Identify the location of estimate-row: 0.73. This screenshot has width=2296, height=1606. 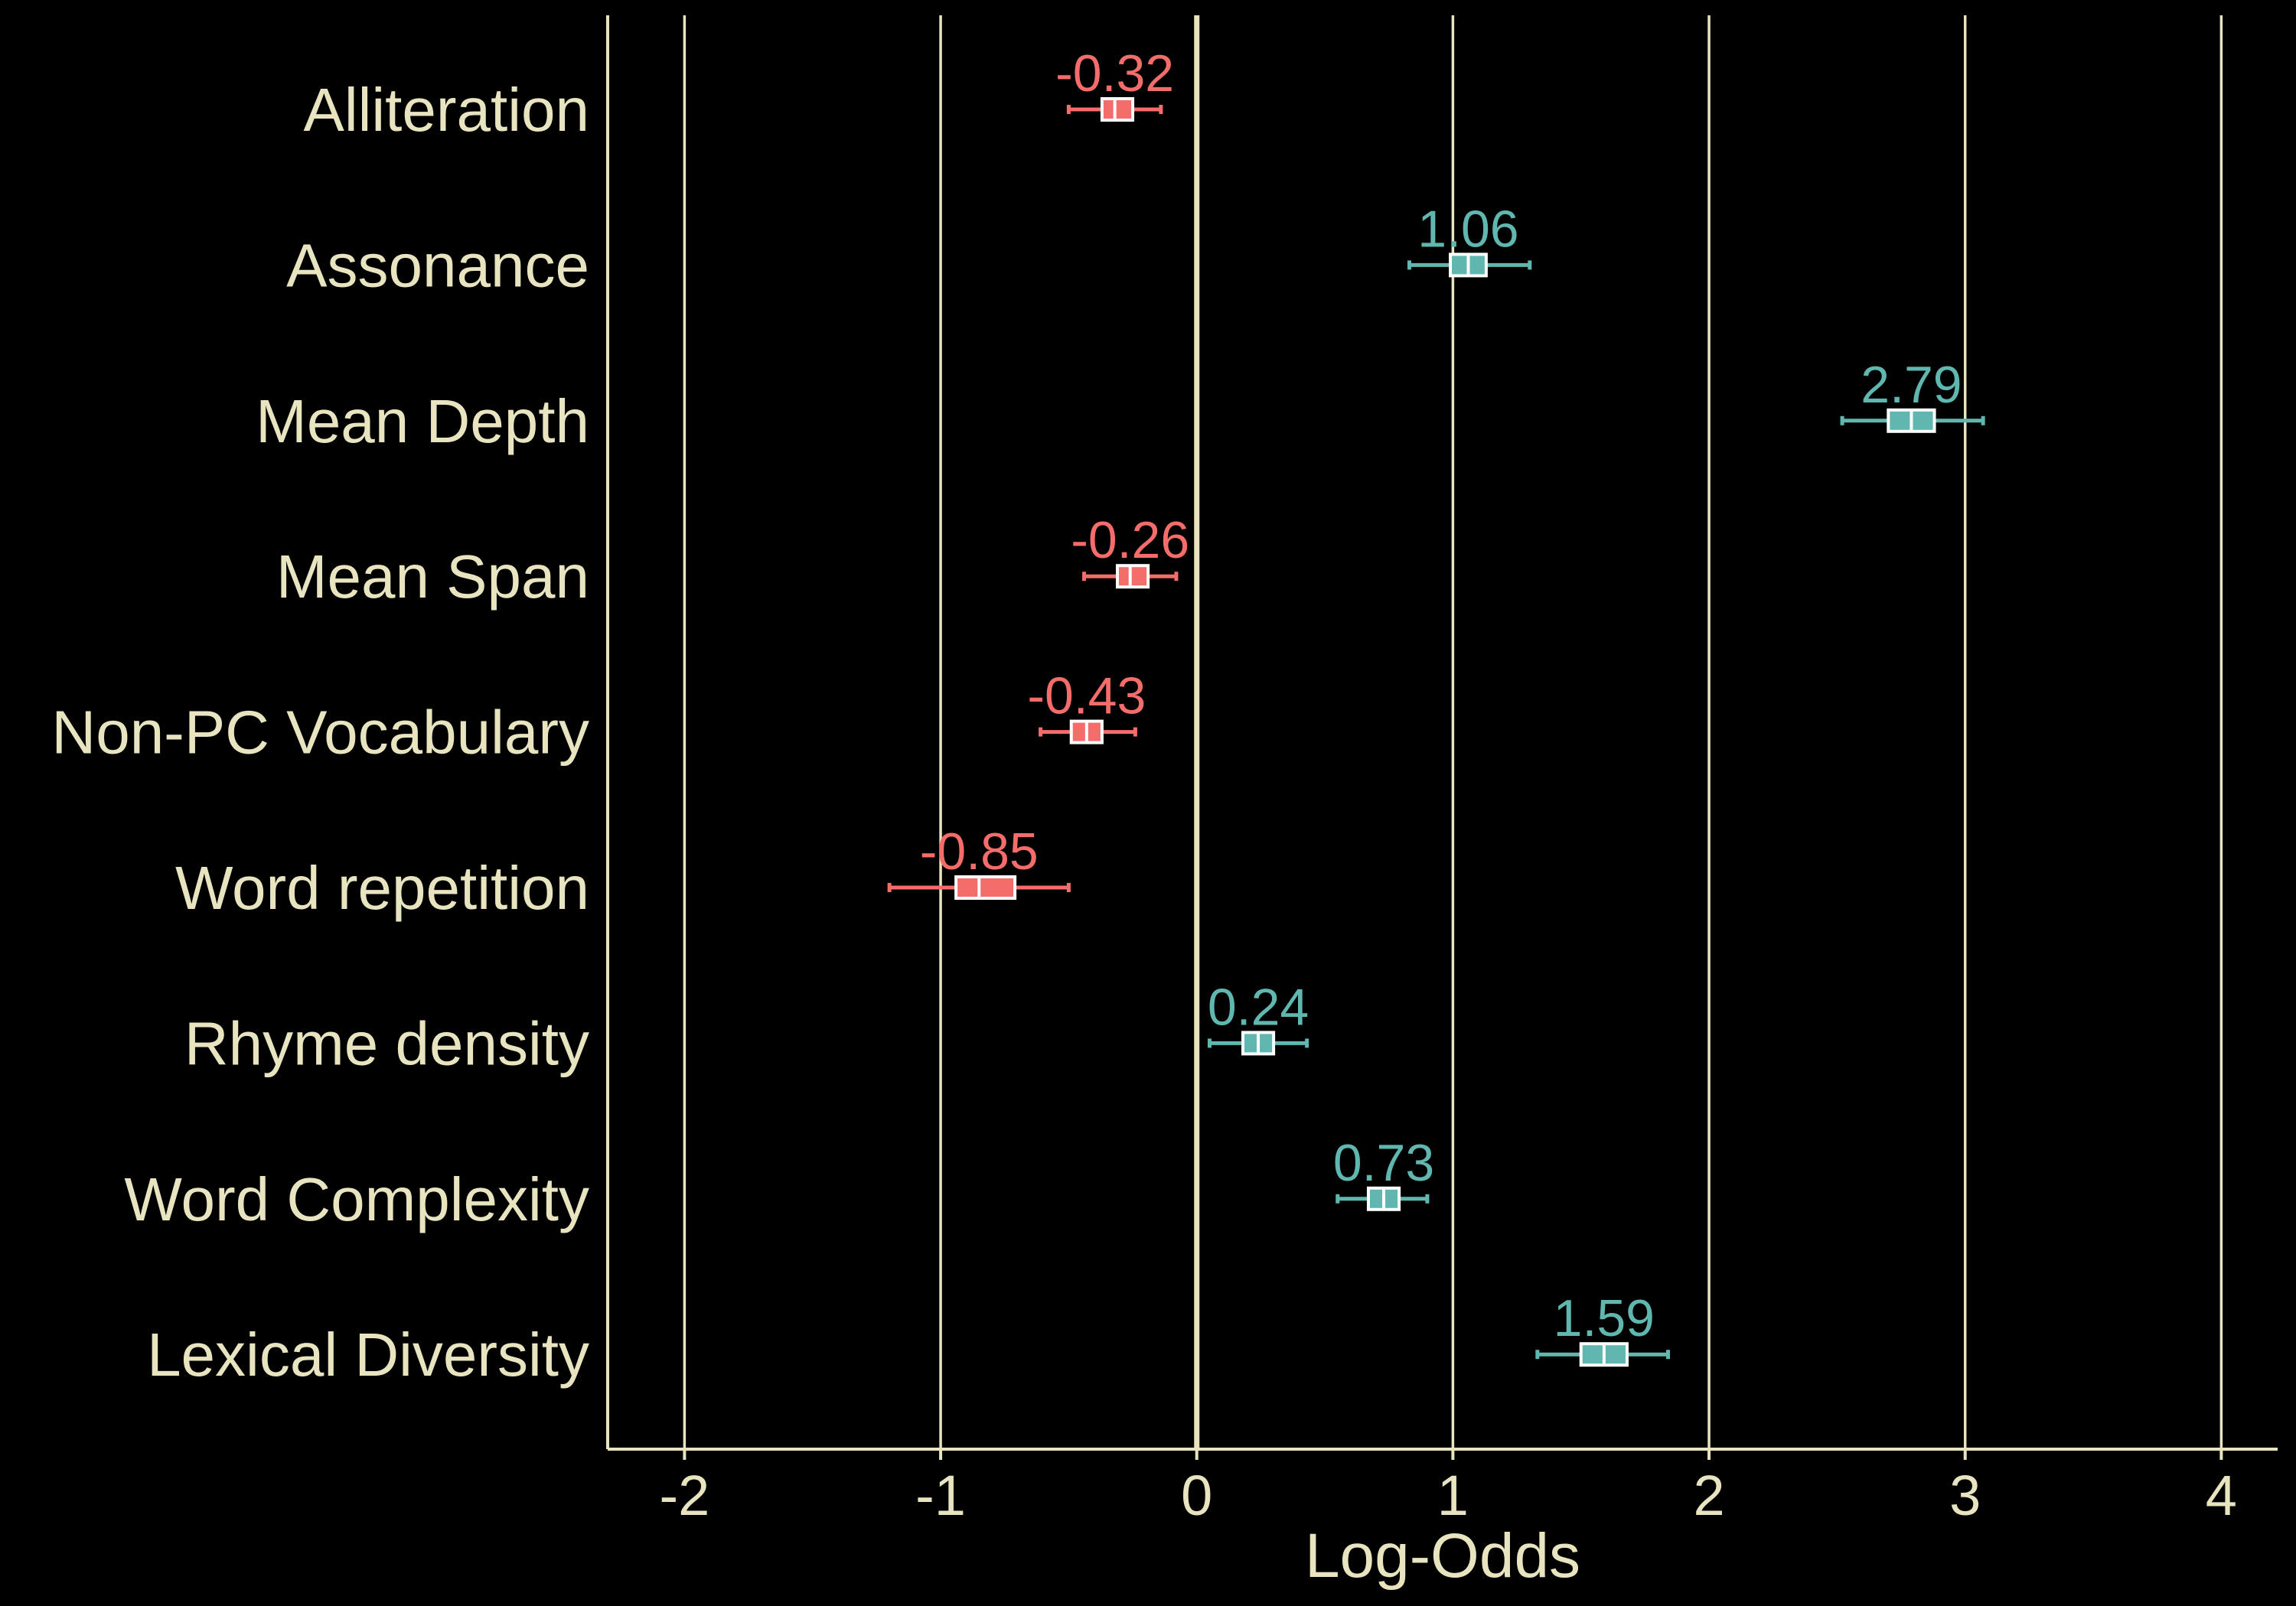
(1383, 1172).